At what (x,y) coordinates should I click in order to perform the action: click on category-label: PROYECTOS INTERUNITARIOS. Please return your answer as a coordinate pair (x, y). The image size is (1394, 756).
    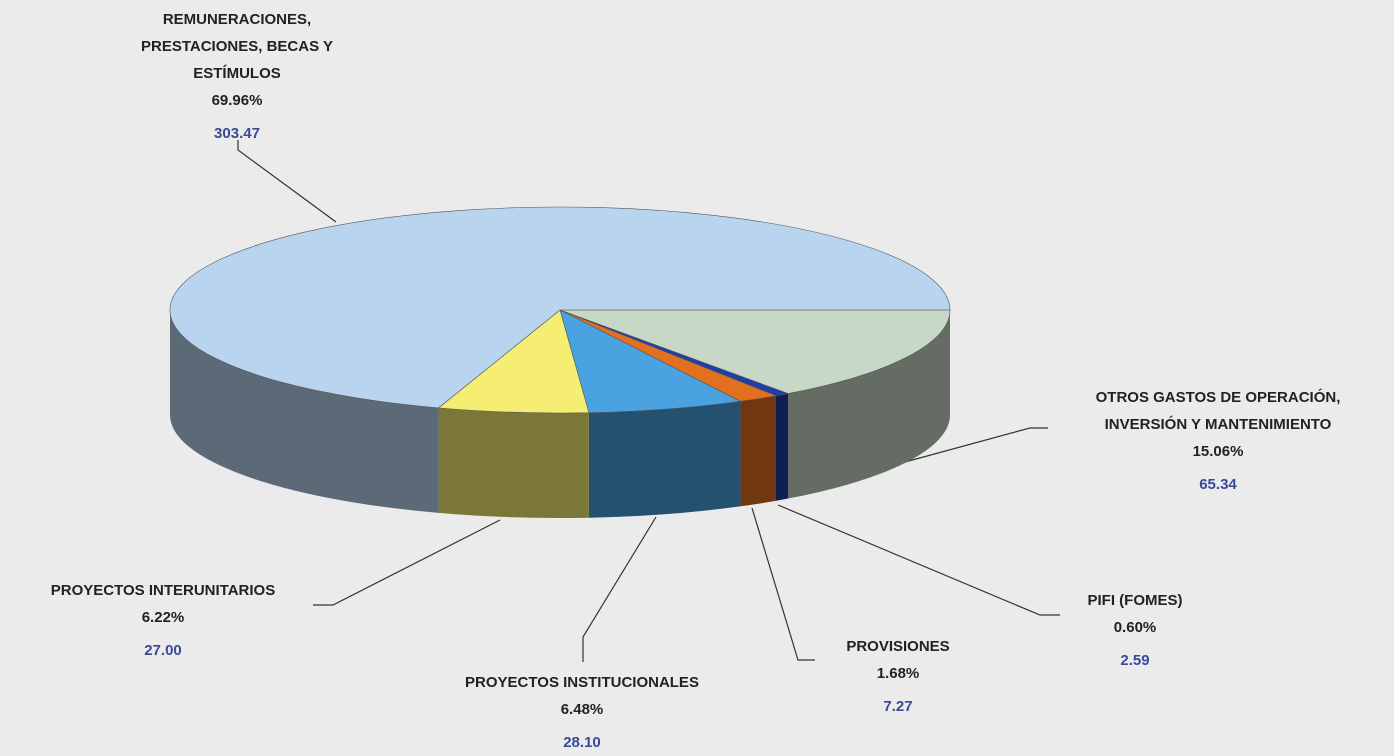
    Looking at the image, I should click on (163, 590).